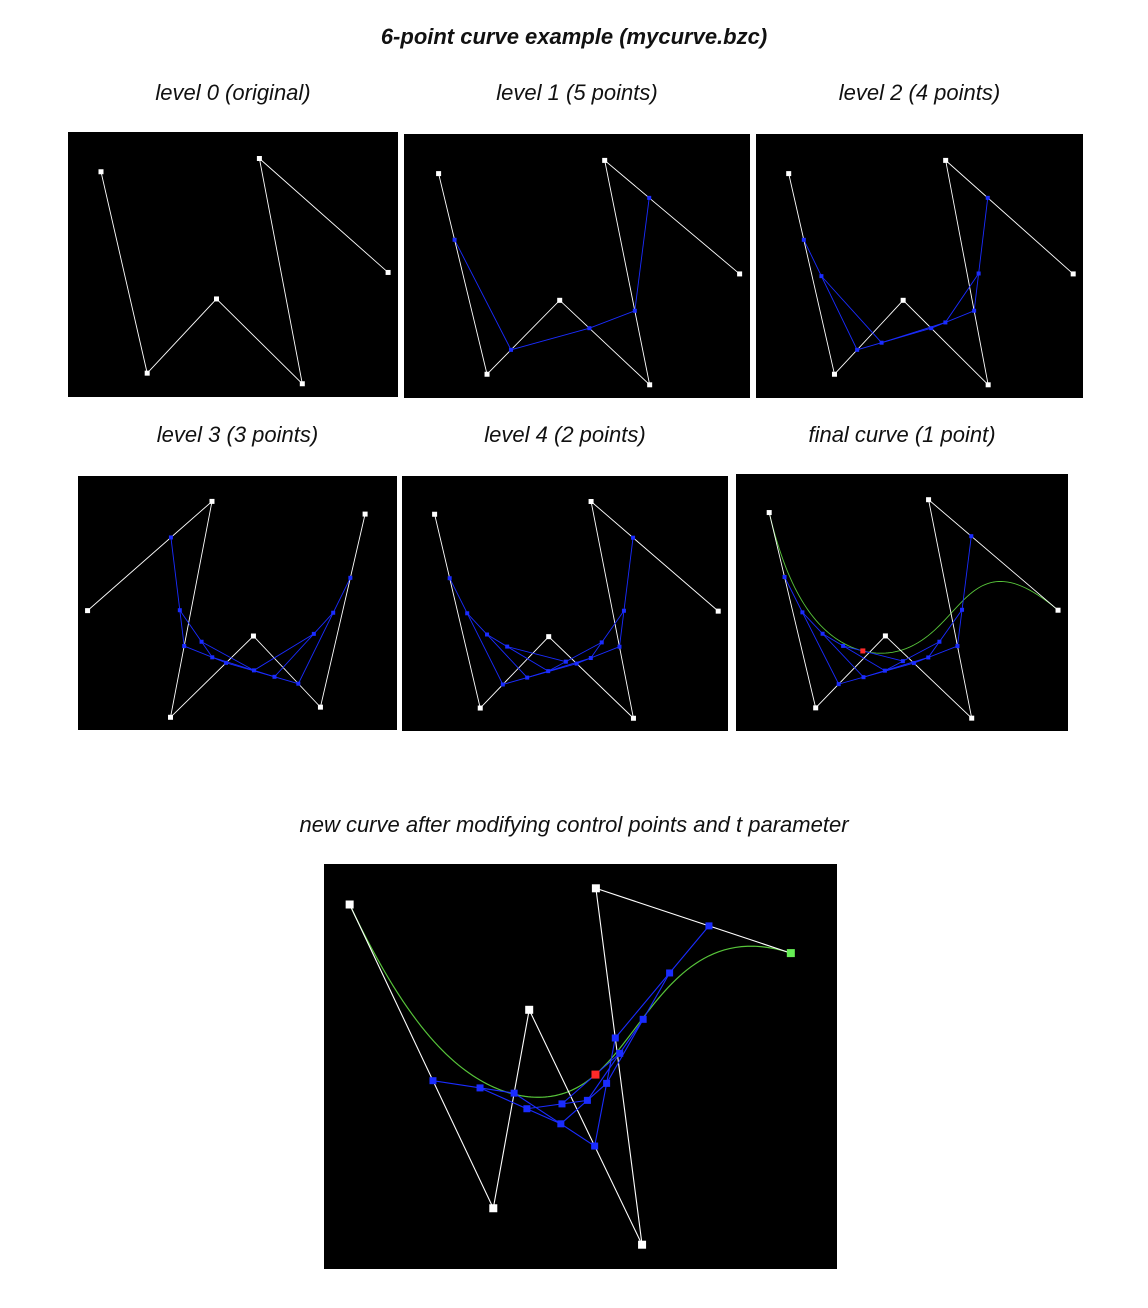 Image resolution: width=1148 pixels, height=1308 pixels. Describe the element at coordinates (790, 953) in the screenshot. I see `selected-control-point` at that location.